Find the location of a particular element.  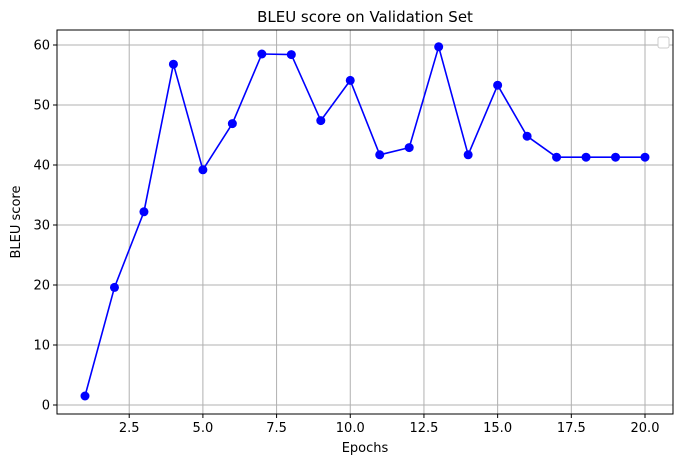

x-tick-label: 12.5 is located at coordinates (423, 428).